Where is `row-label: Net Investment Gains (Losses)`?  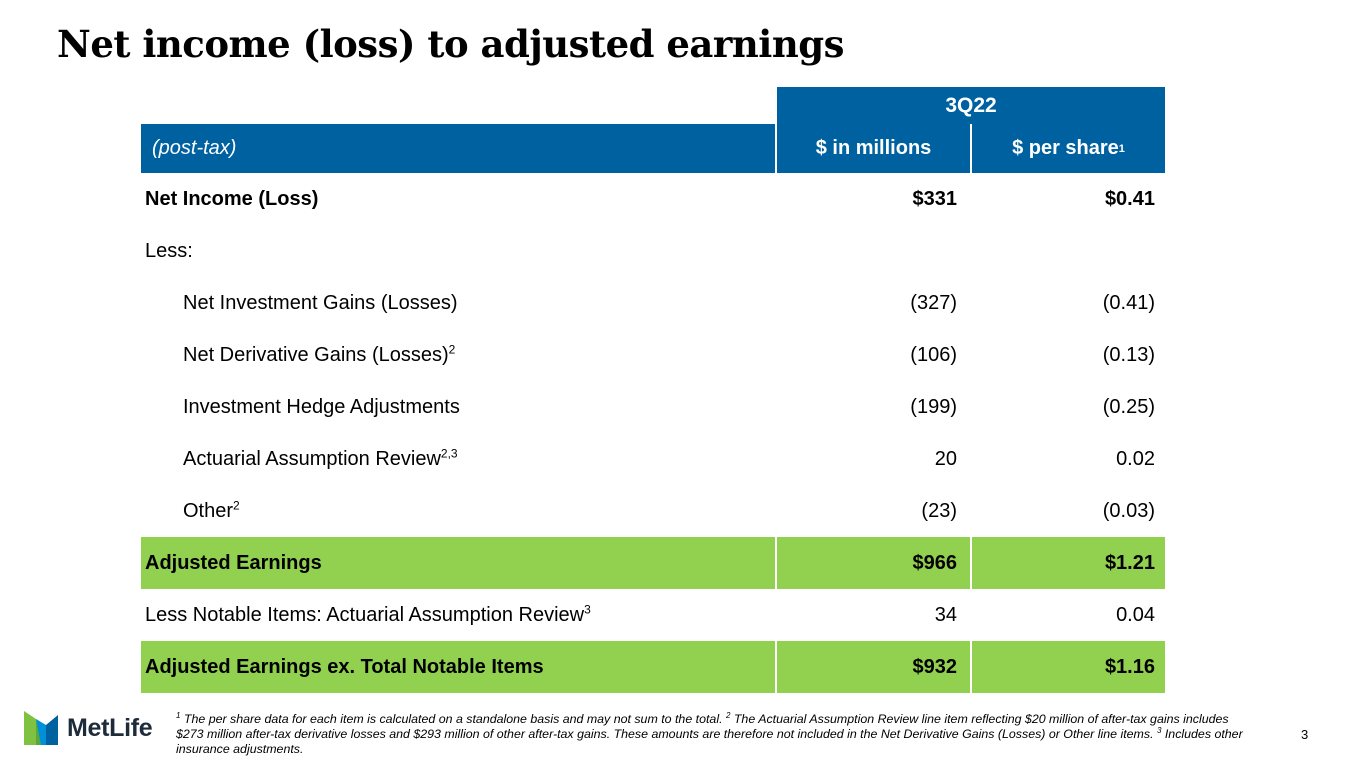
row-label: Net Investment Gains (Losses) is located at coordinates (458, 303).